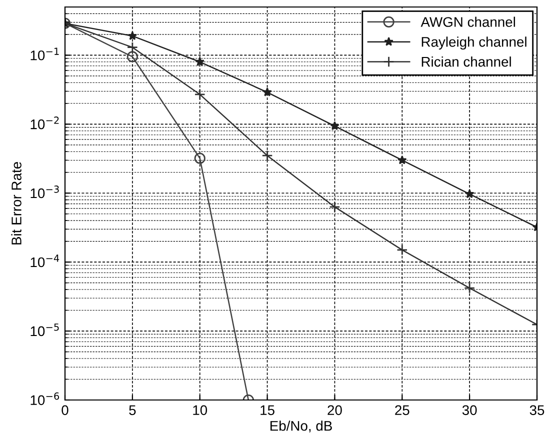 This screenshot has height=445, width=550. What do you see at coordinates (466, 61) in the screenshot?
I see `legend-label: Rician channel` at bounding box center [466, 61].